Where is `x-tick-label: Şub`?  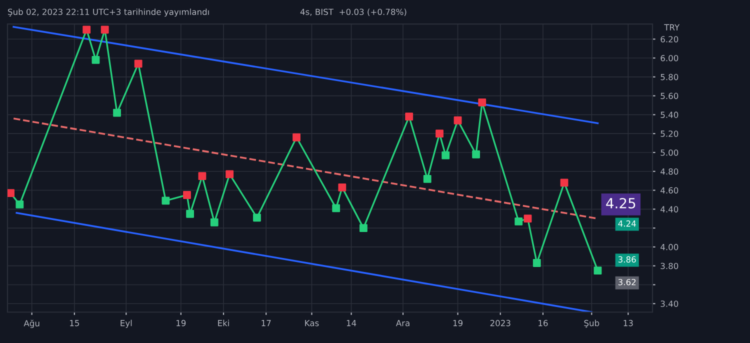 x-tick-label: Şub is located at coordinates (592, 324).